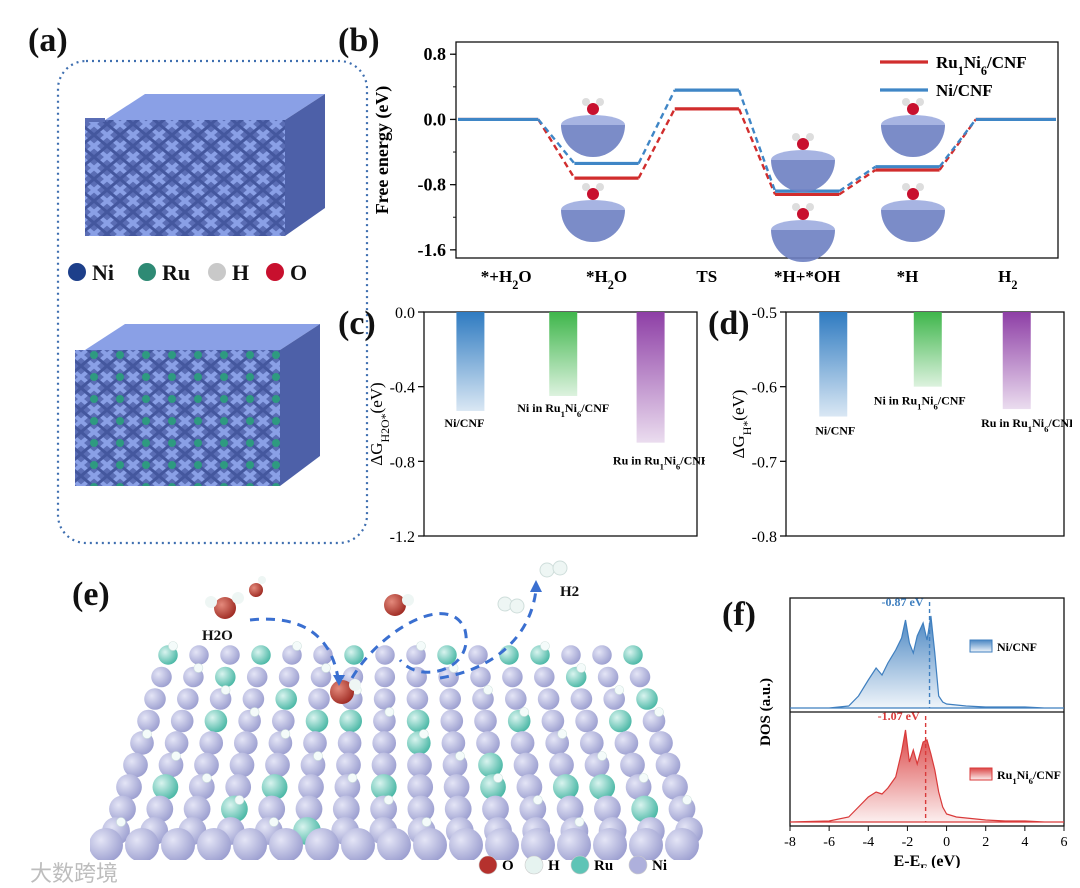 The width and height of the screenshot is (1080, 888). What do you see at coordinates (583, 864) in the screenshot?
I see `atom-legend: O H Ru Ni` at bounding box center [583, 864].